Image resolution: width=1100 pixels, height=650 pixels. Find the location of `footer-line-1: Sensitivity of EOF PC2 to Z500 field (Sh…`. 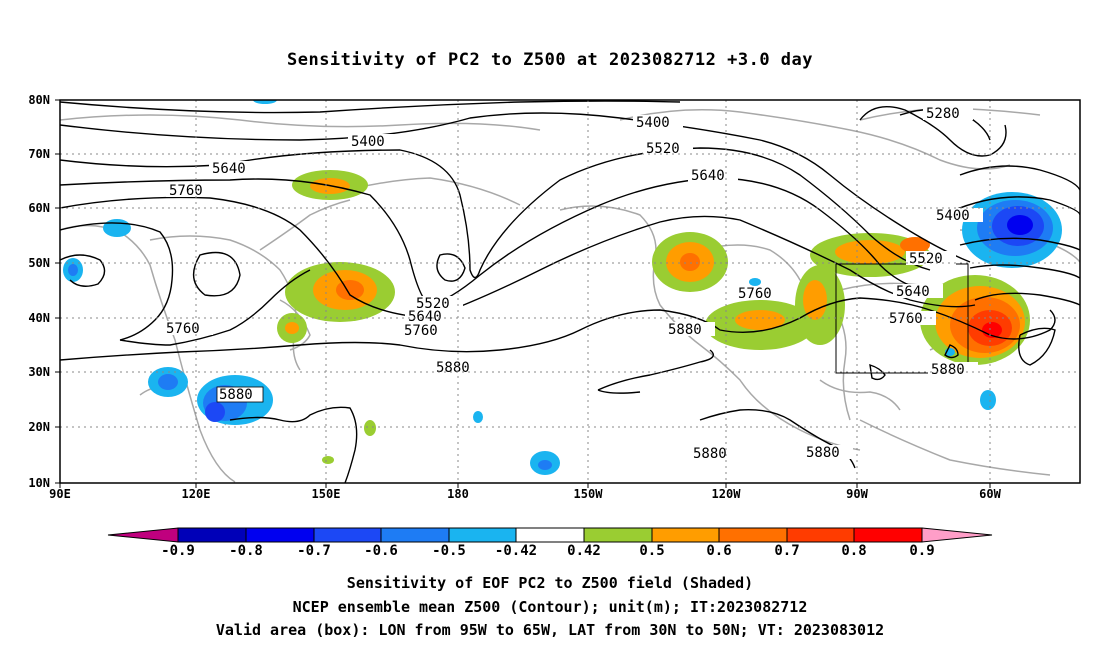

footer-line-1: Sensitivity of EOF PC2 to Z500 field (Sh… is located at coordinates (550, 583).